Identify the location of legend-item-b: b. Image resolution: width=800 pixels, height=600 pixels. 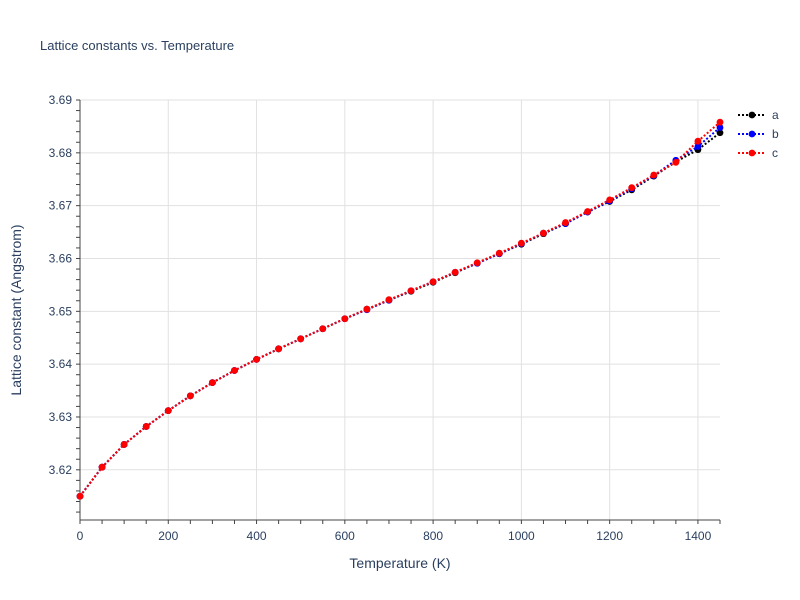
(758, 134).